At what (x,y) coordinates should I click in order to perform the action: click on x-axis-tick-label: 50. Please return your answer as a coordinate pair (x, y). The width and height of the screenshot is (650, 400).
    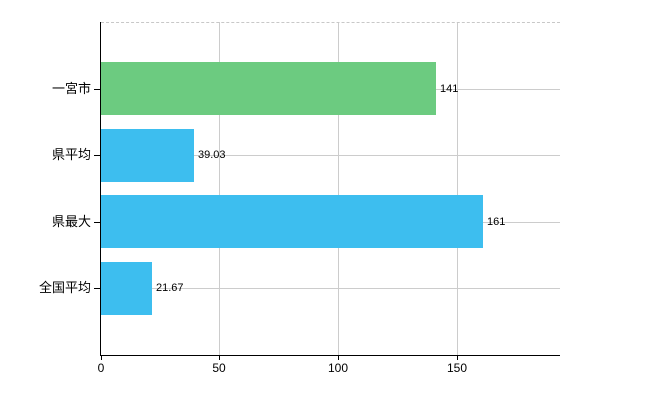
    Looking at the image, I should click on (219, 368).